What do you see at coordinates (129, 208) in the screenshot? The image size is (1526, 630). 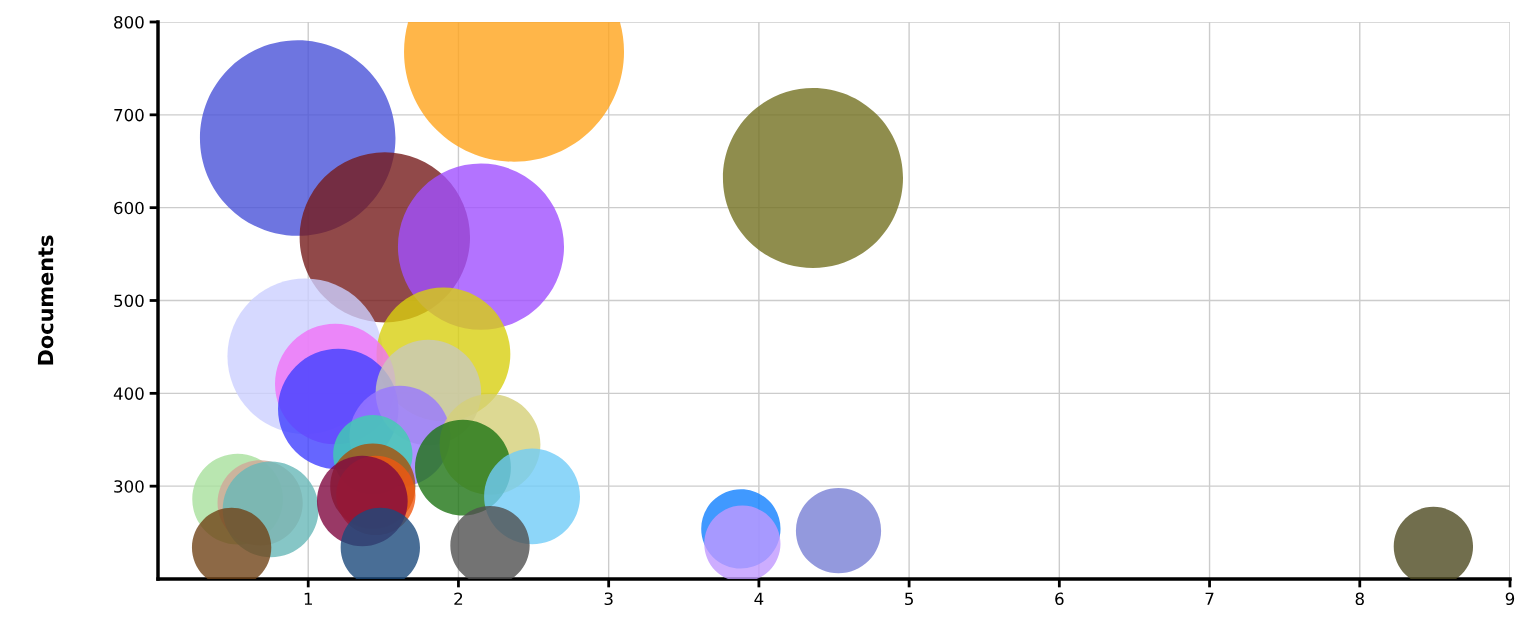 I see `y-tick-label: 600` at bounding box center [129, 208].